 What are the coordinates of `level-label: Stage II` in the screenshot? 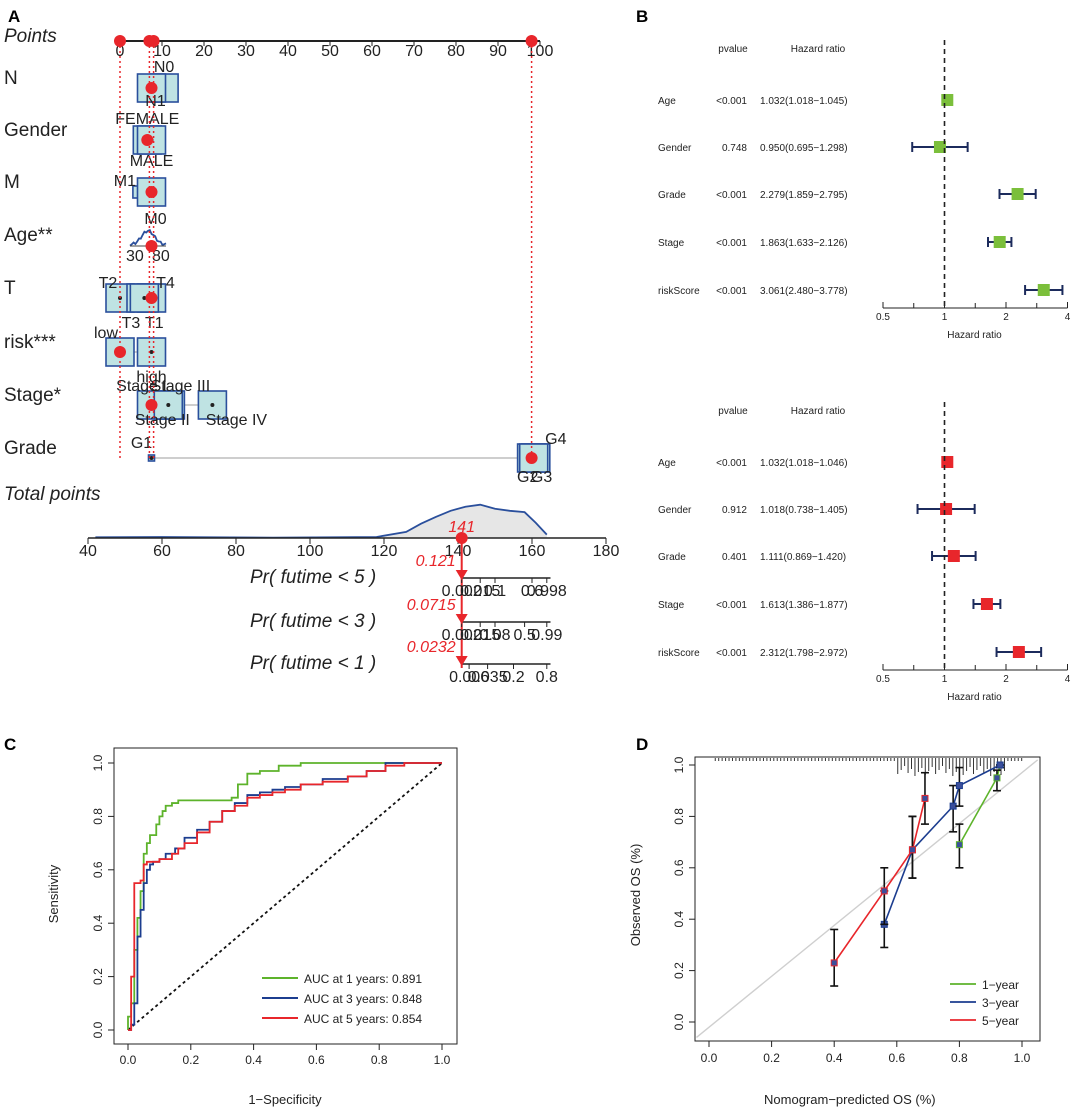 It's located at (162, 420).